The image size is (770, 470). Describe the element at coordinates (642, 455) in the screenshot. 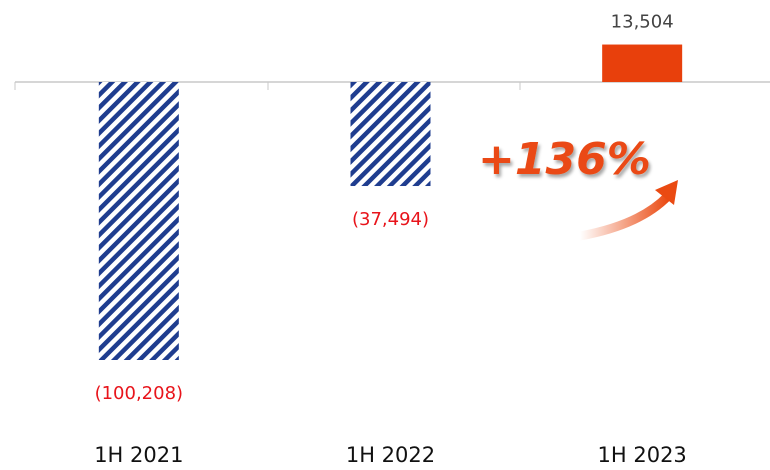

I see `x-tick-label: 1H 2023` at that location.